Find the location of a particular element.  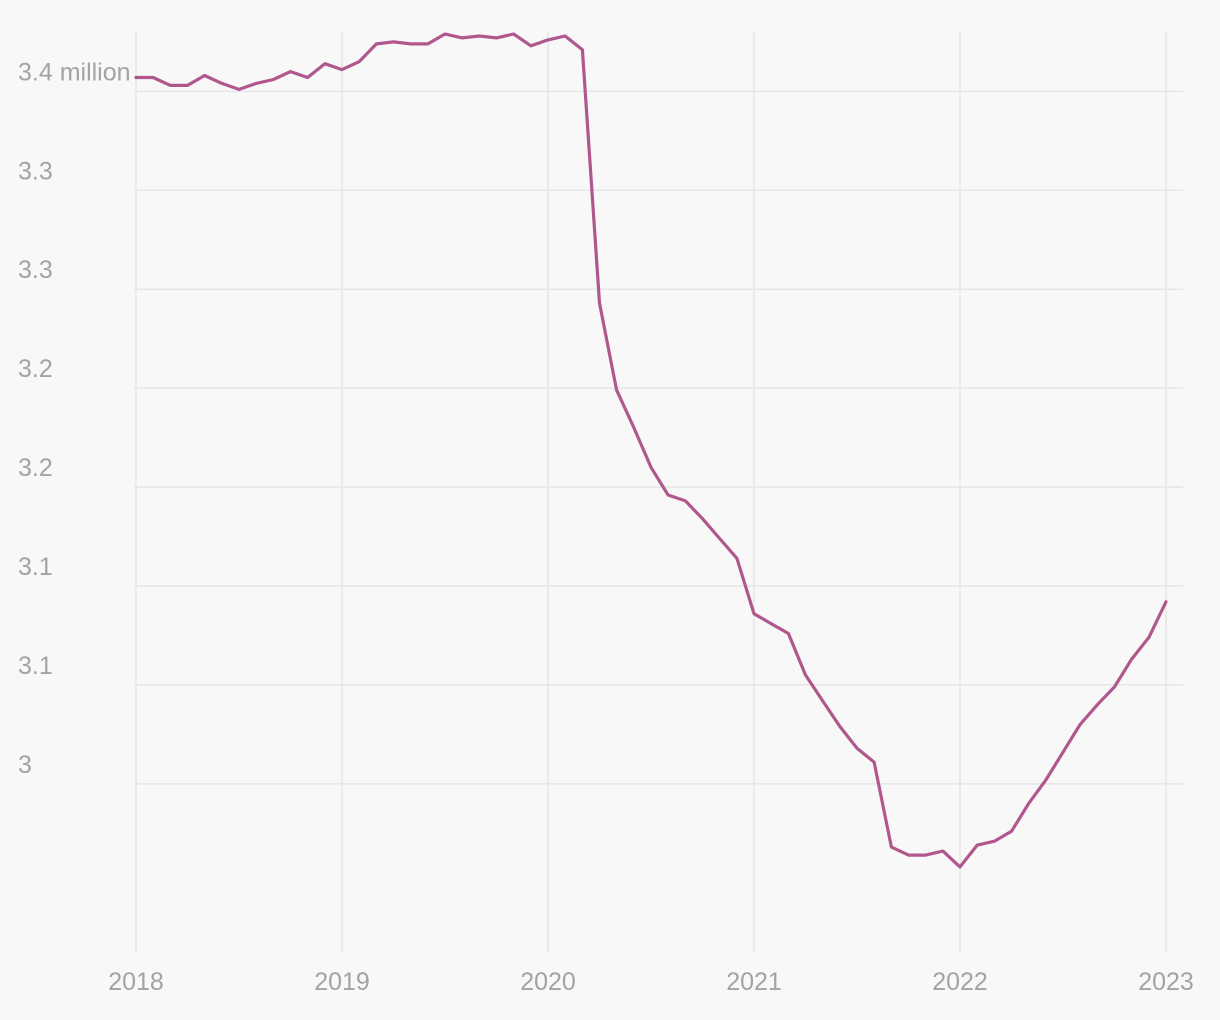

y-tick-label: 3.4 million is located at coordinates (74, 72).